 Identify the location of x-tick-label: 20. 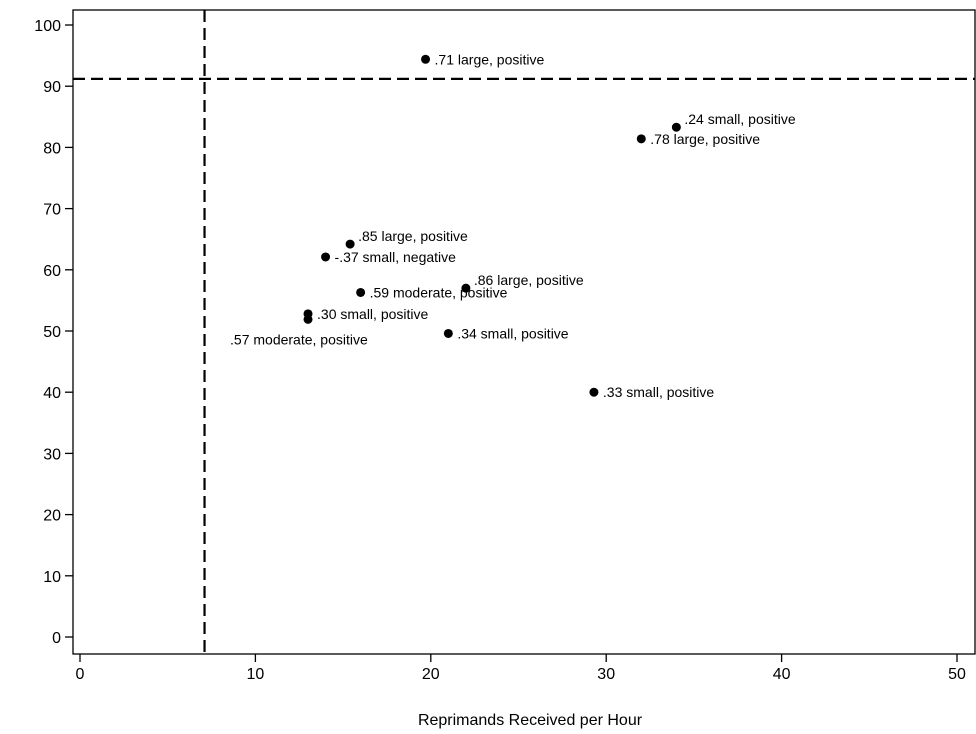
(431, 674).